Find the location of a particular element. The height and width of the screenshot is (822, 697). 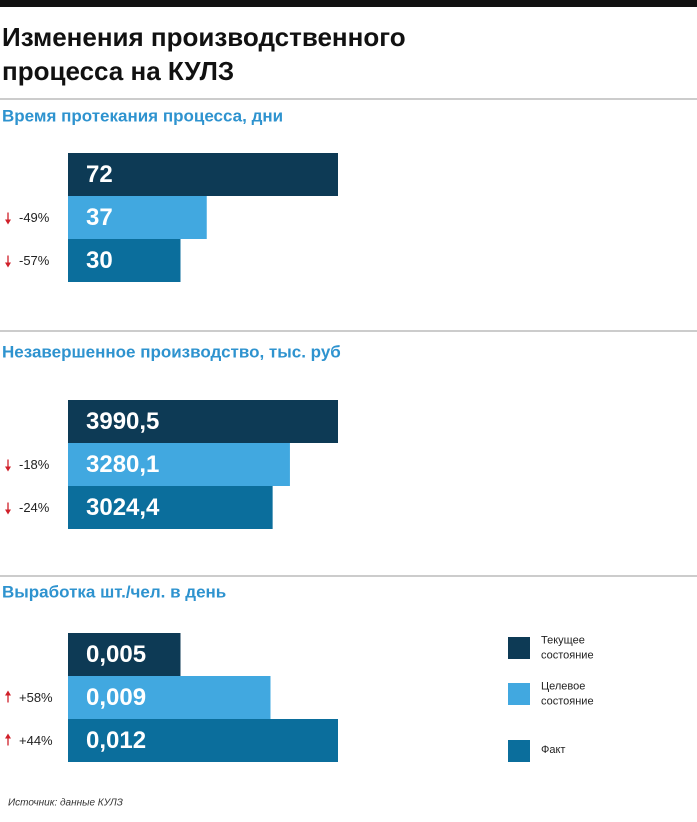

change-label: -18% is located at coordinates (34, 464).